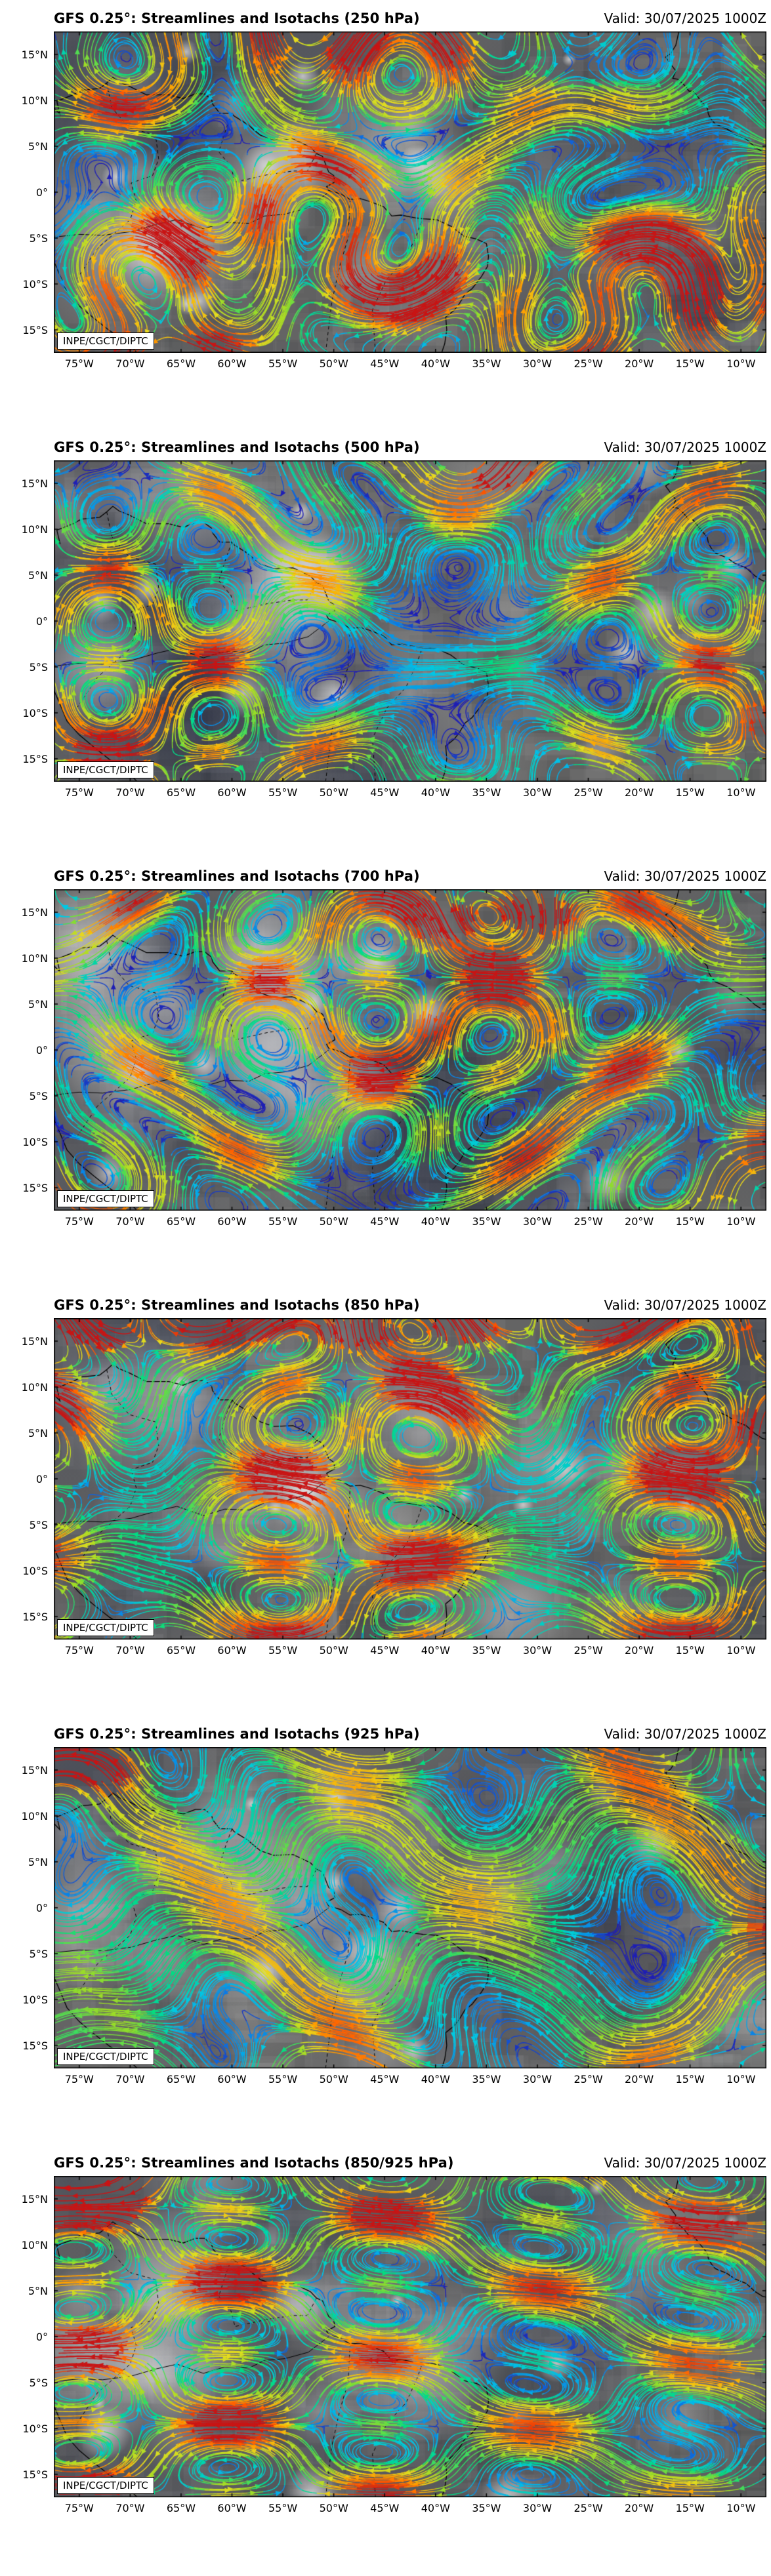  What do you see at coordinates (38, 238) in the screenshot?
I see `axis-tick-label: 5°S` at bounding box center [38, 238].